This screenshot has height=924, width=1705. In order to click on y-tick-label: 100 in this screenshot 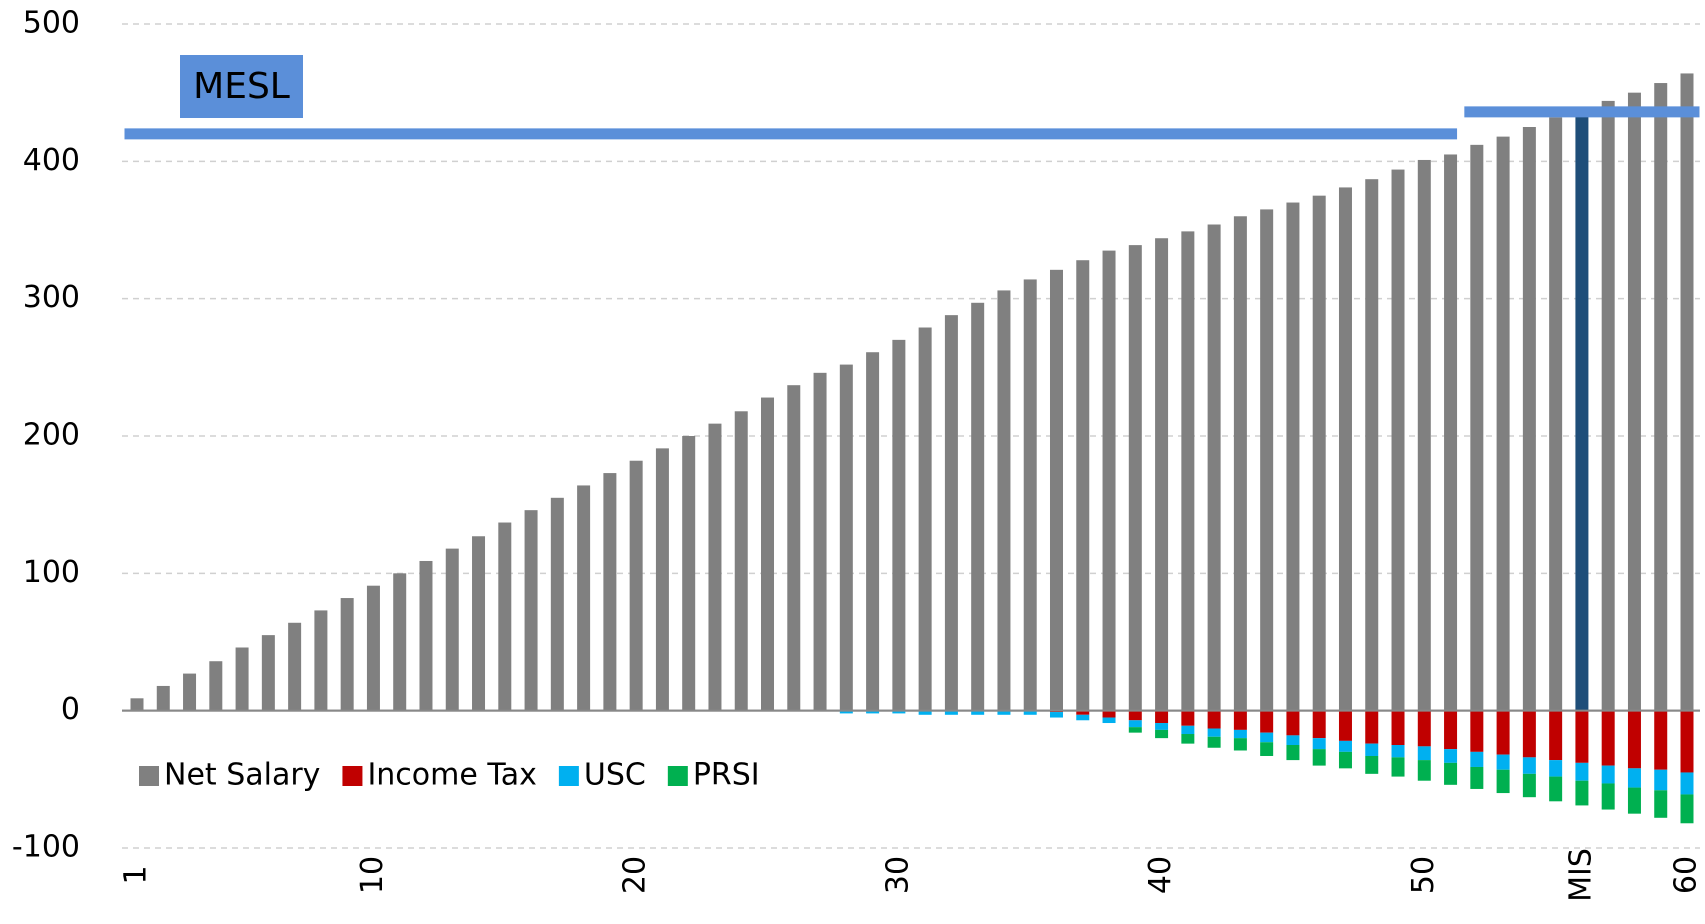, I will do `click(51, 572)`.